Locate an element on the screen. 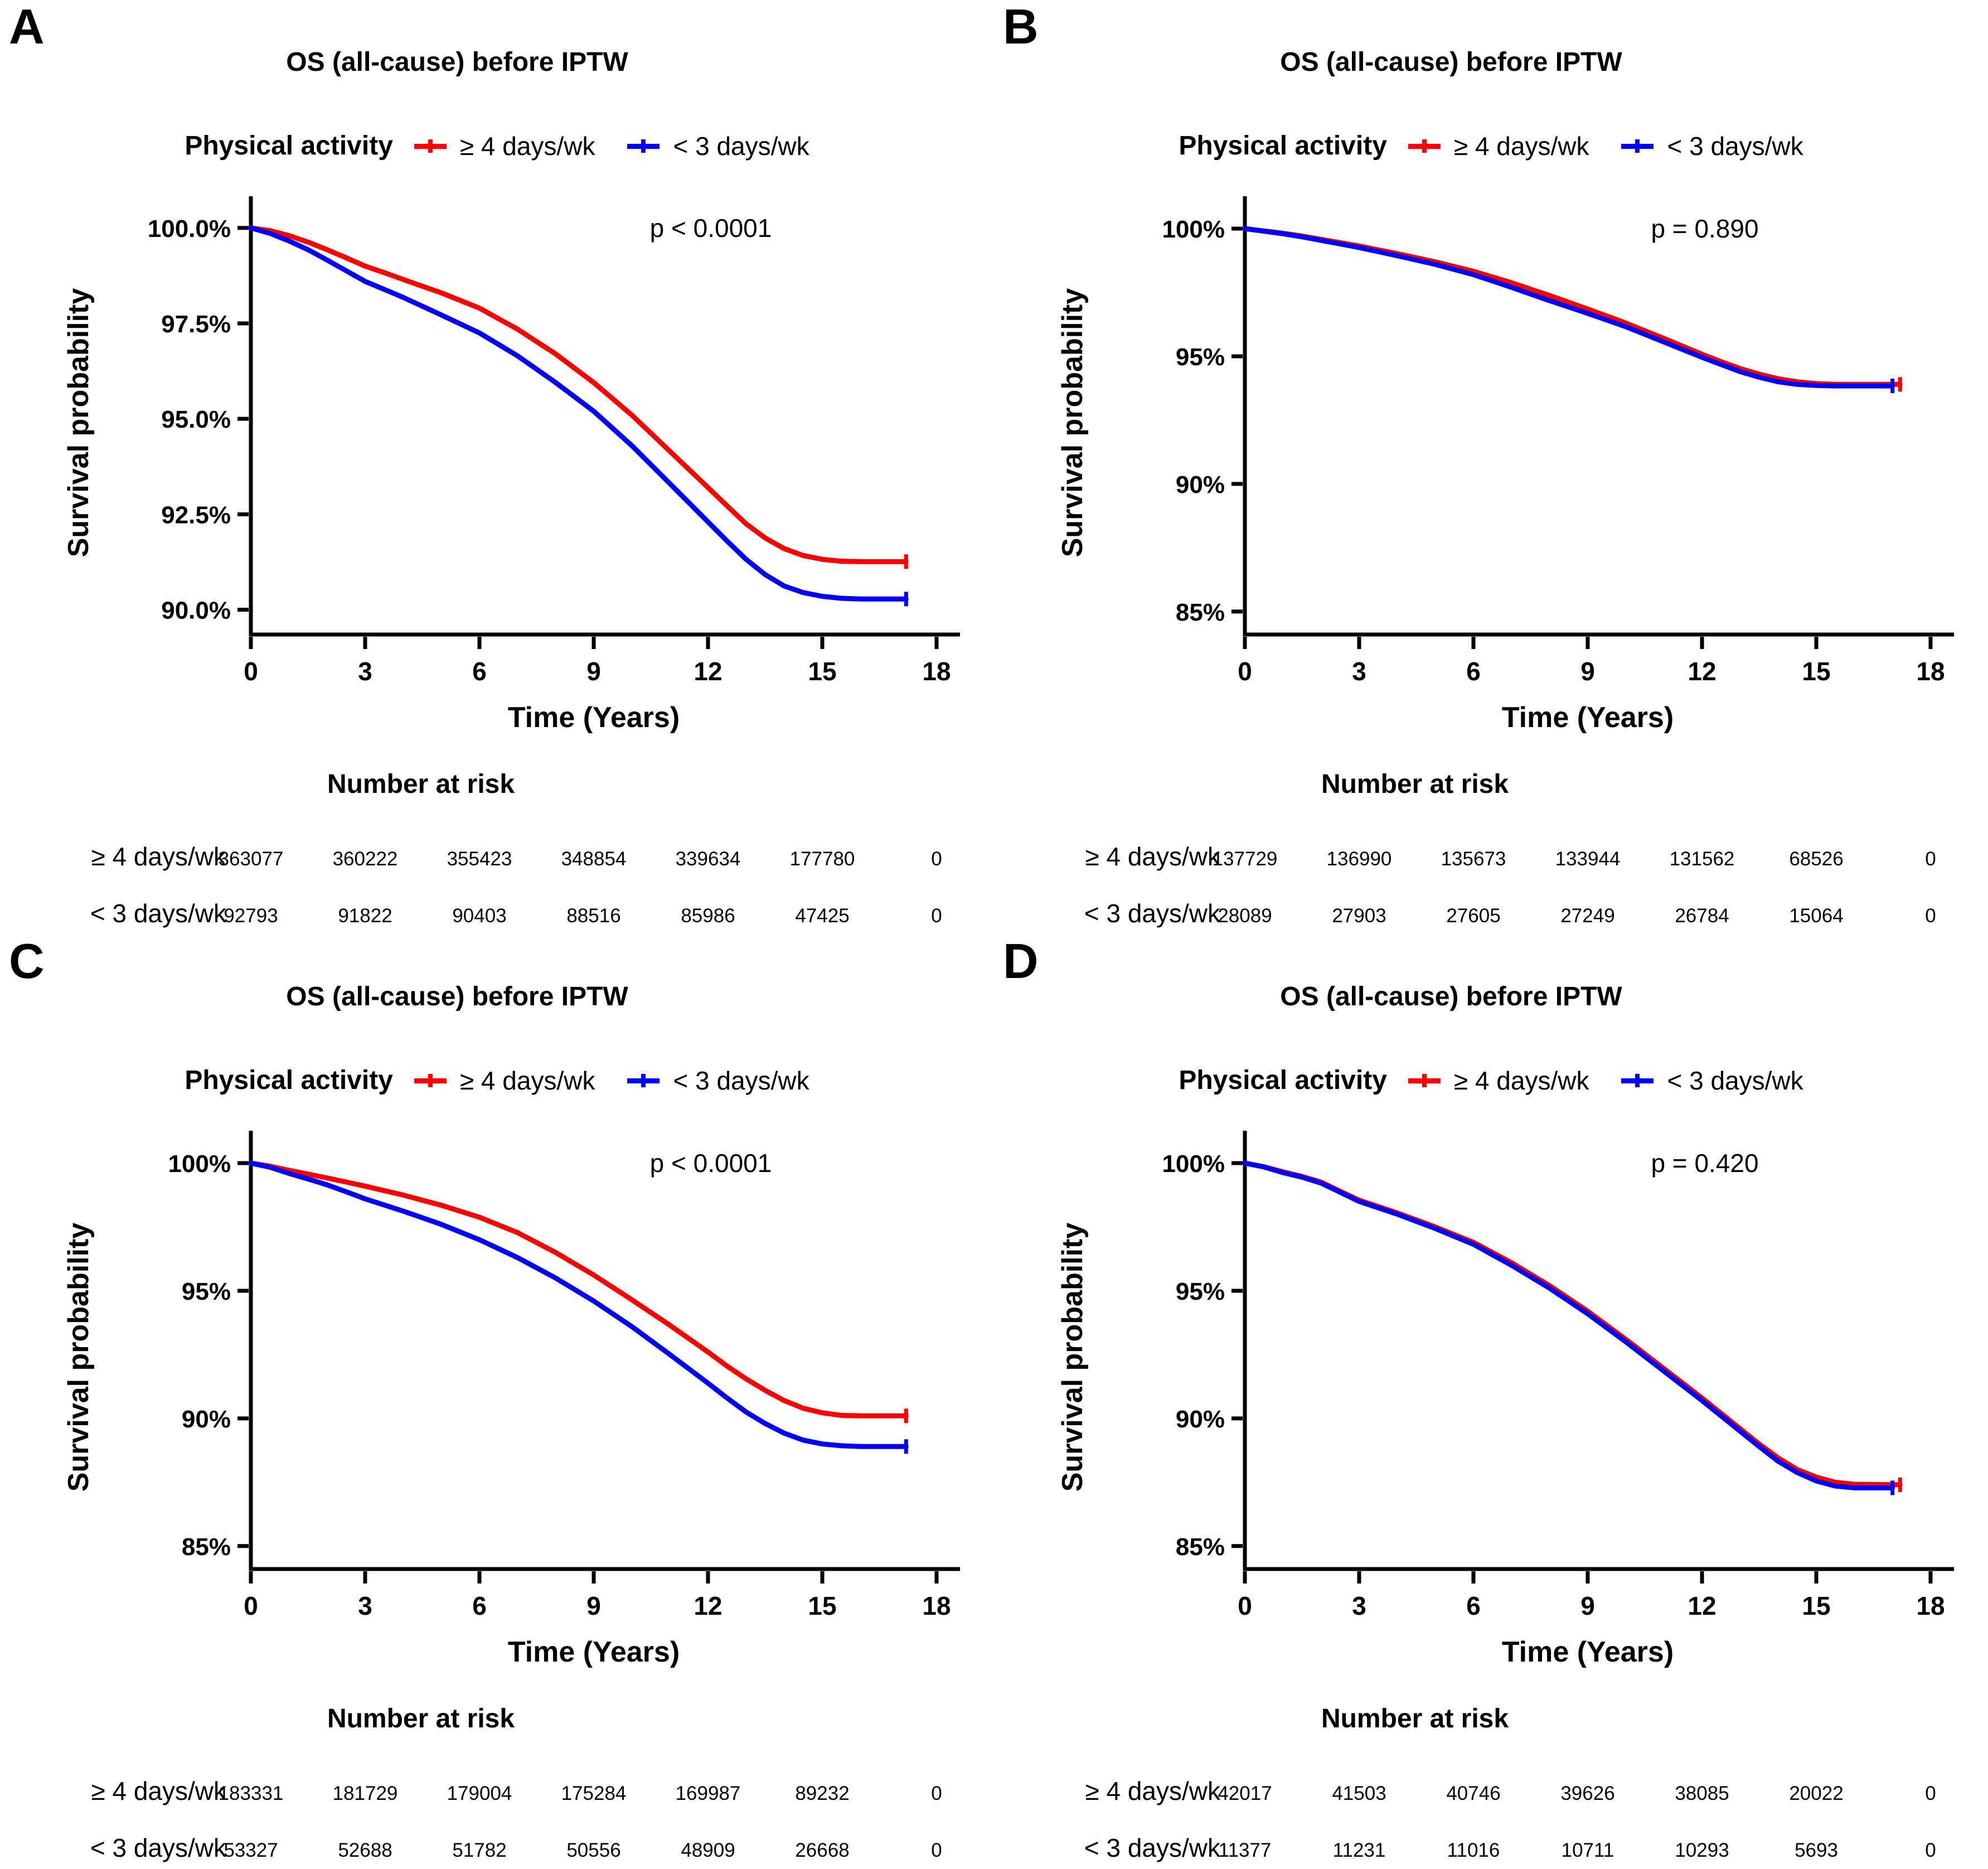 Image resolution: width=1988 pixels, height=1869 pixels. risk-count: 360222 is located at coordinates (365, 859).